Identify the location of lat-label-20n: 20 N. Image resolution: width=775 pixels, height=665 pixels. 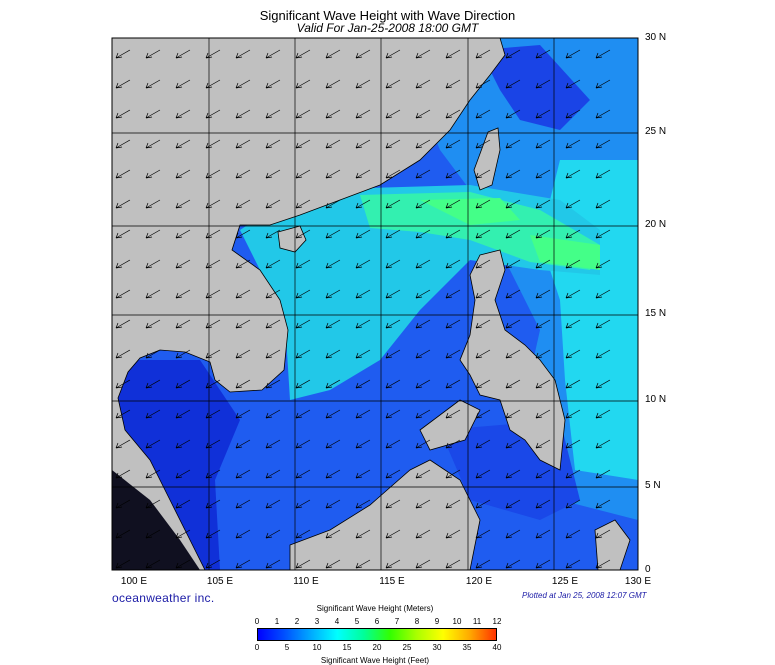
(656, 224).